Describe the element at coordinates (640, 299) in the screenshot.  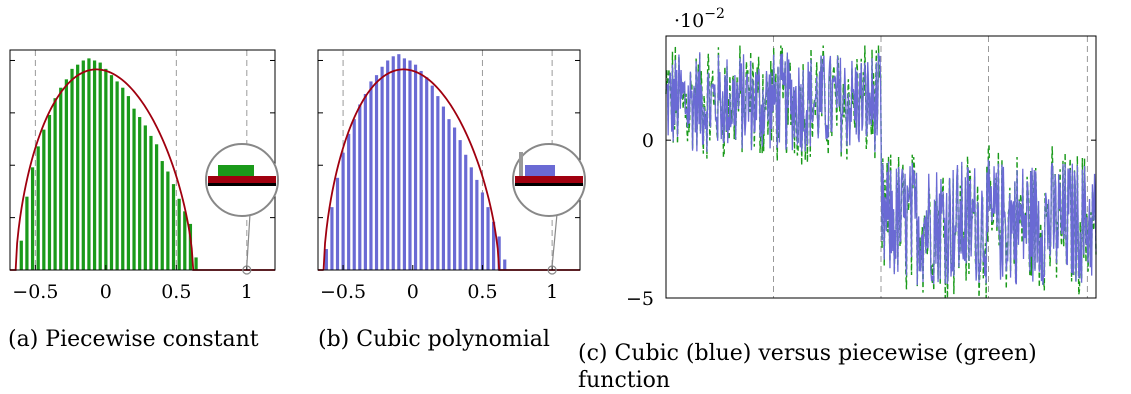
I see `y-tick-label: −5` at that location.